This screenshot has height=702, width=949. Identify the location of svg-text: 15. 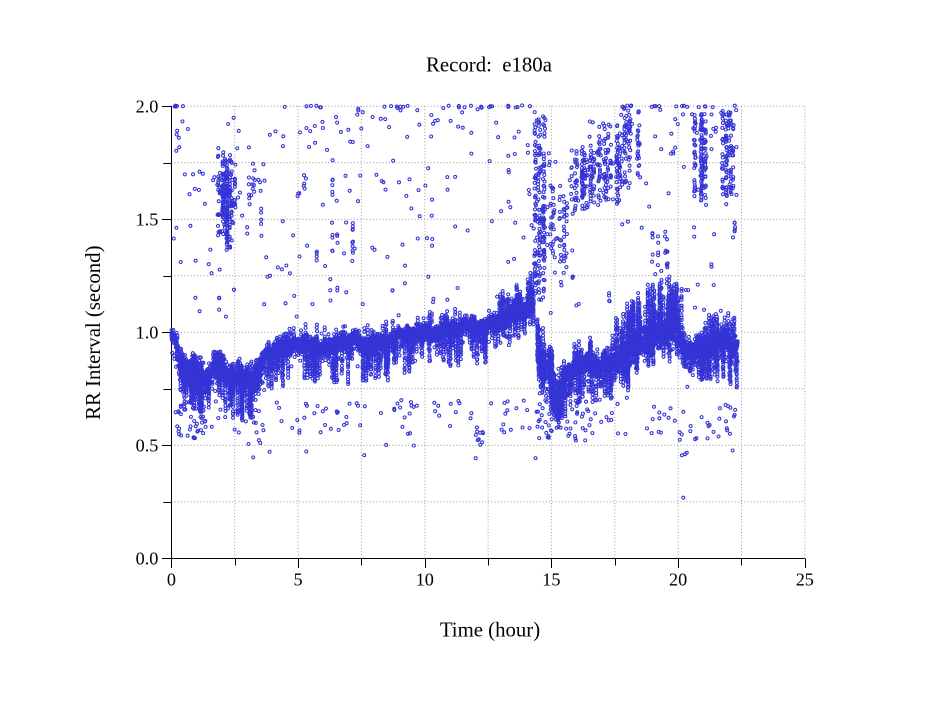
(551, 580).